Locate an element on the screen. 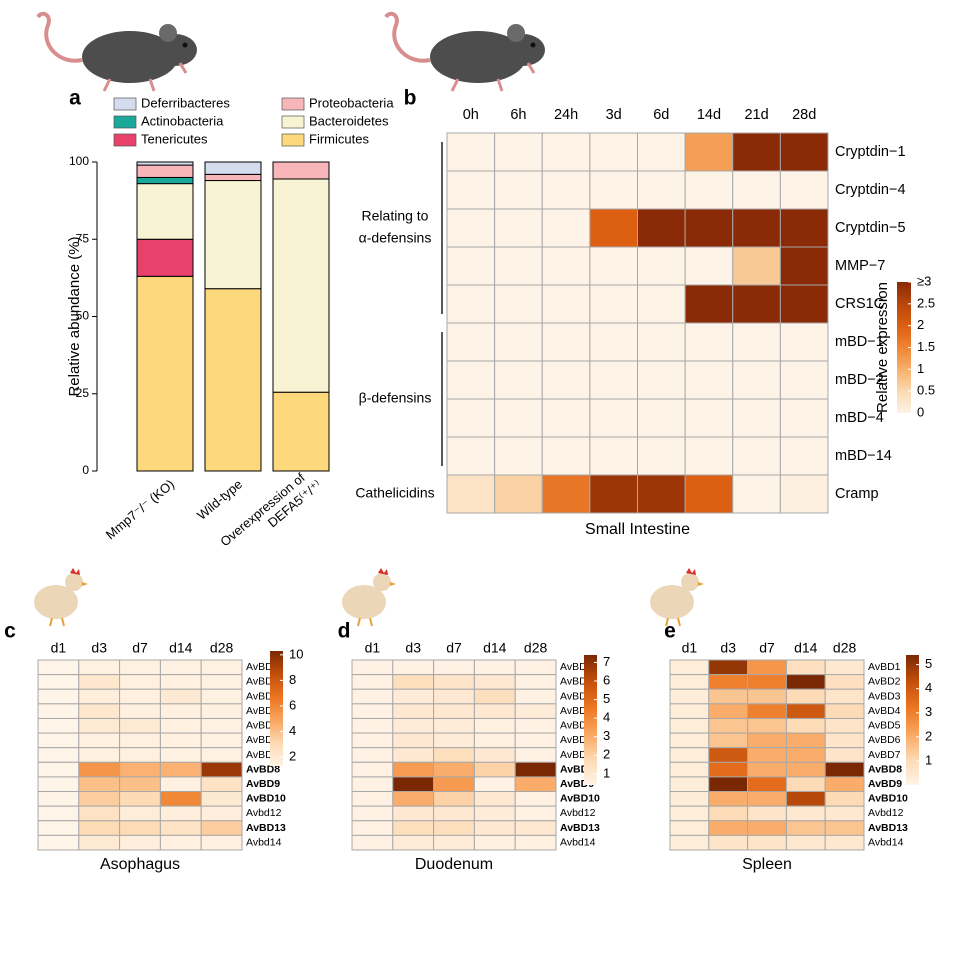 This screenshot has height=953, width=960. row-label: AvBD2 is located at coordinates (884, 682).